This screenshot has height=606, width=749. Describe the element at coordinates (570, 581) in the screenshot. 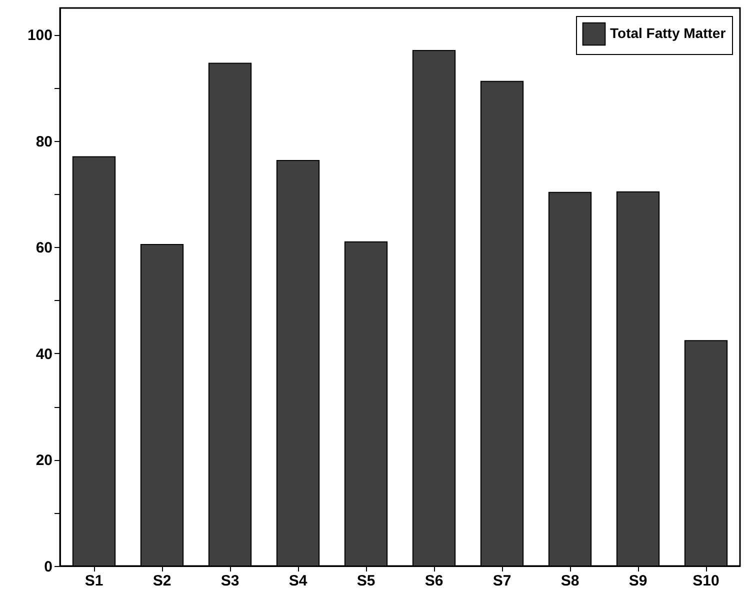

I see `x-tick-label: S8` at that location.